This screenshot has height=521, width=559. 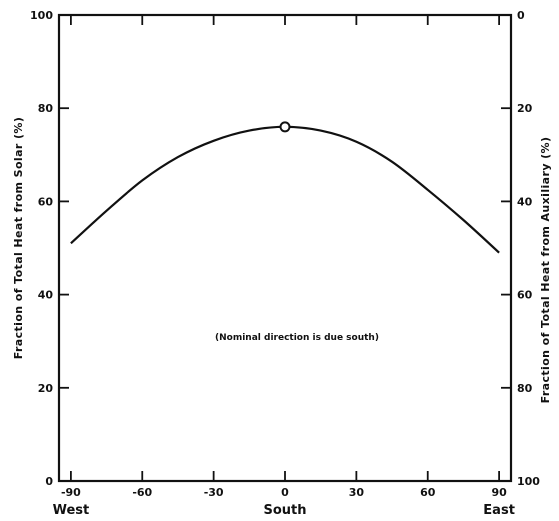 I want to click on chart-annotation: (Nominal direction is due south), so click(x=297, y=338).